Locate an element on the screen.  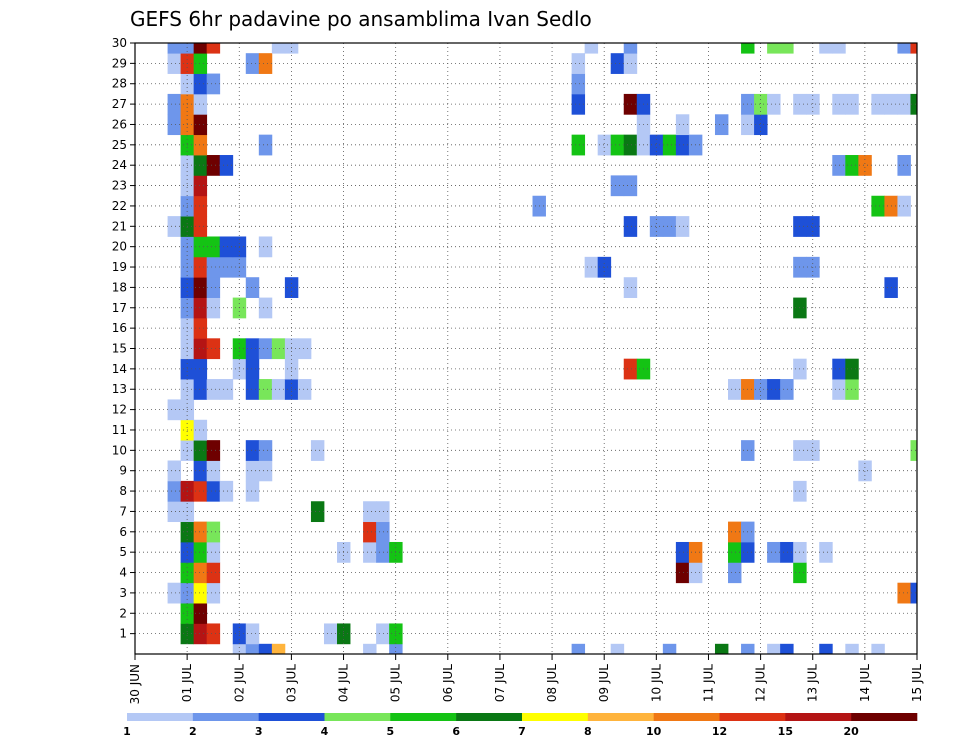
x-tick-label: 08 JUL is located at coordinates (552, 683).